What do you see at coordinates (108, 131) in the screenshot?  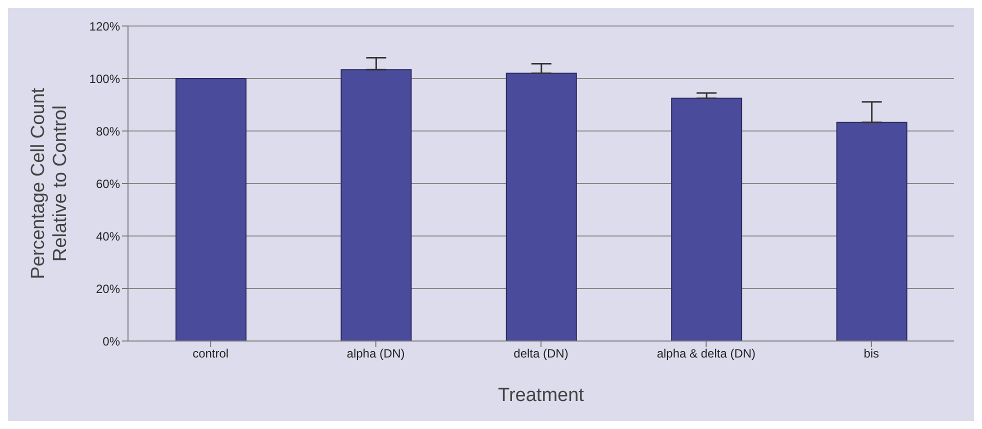 I see `y-tick-label: 80%` at bounding box center [108, 131].